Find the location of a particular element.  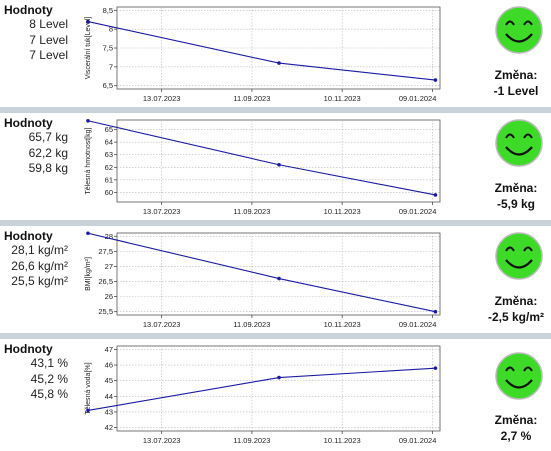

change-value: -1 Level is located at coordinates (516, 91).